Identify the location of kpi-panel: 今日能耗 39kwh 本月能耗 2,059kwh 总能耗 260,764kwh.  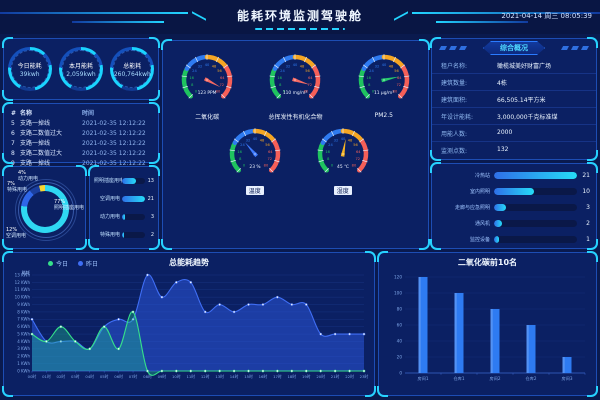
(81, 69).